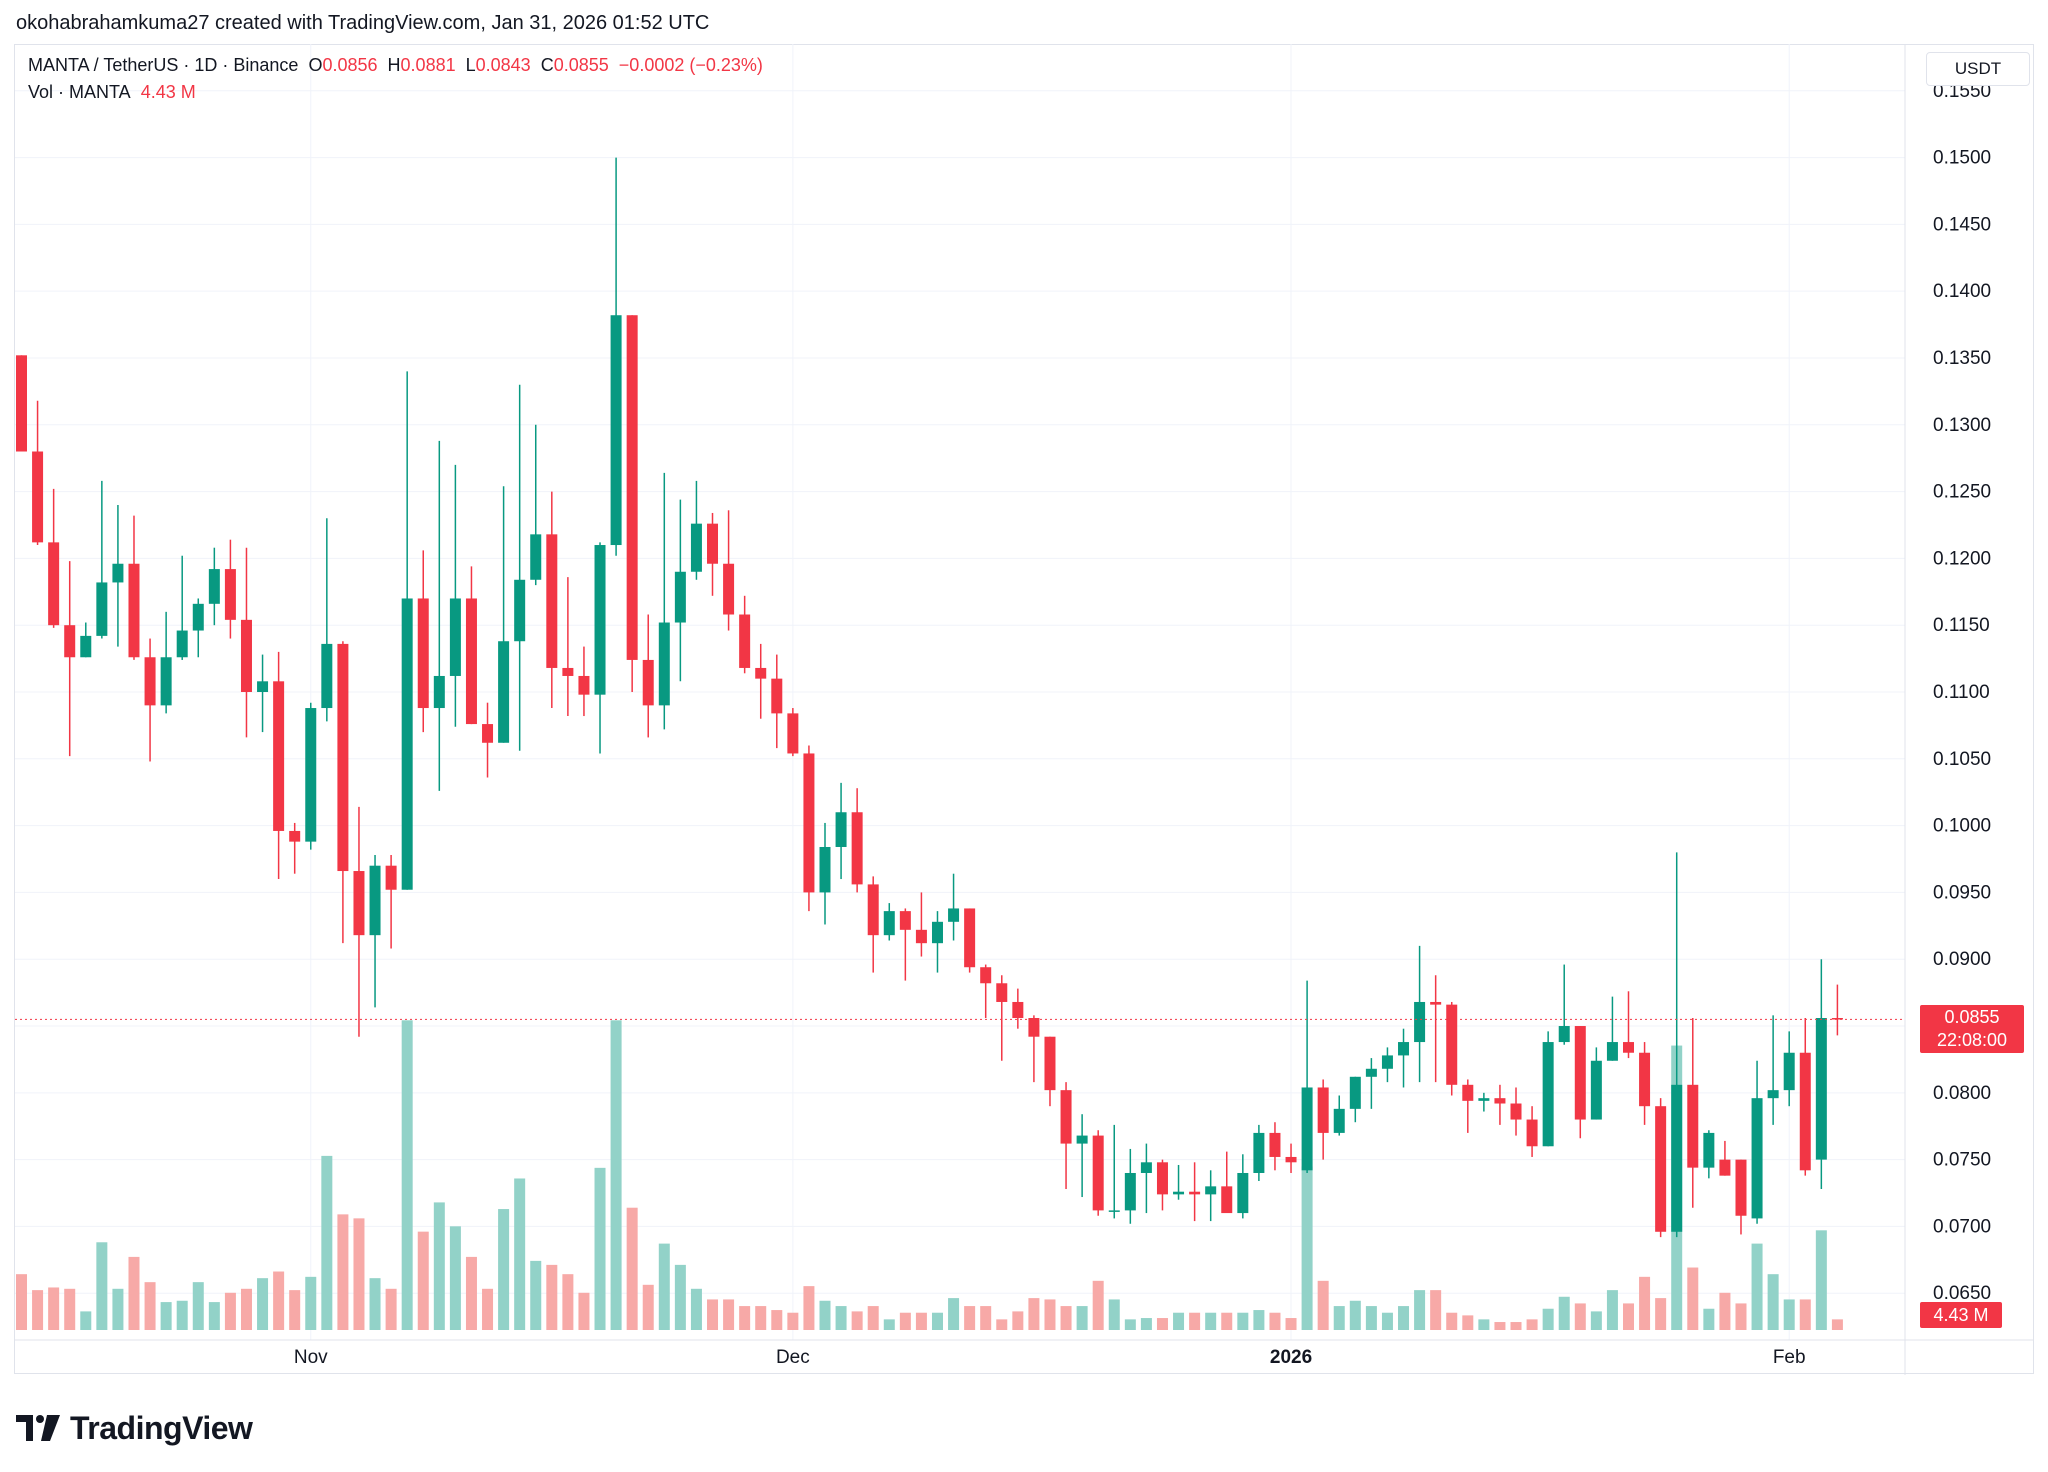 The image size is (2048, 1472). I want to click on volume-label: Vol · MANTA, so click(79, 92).